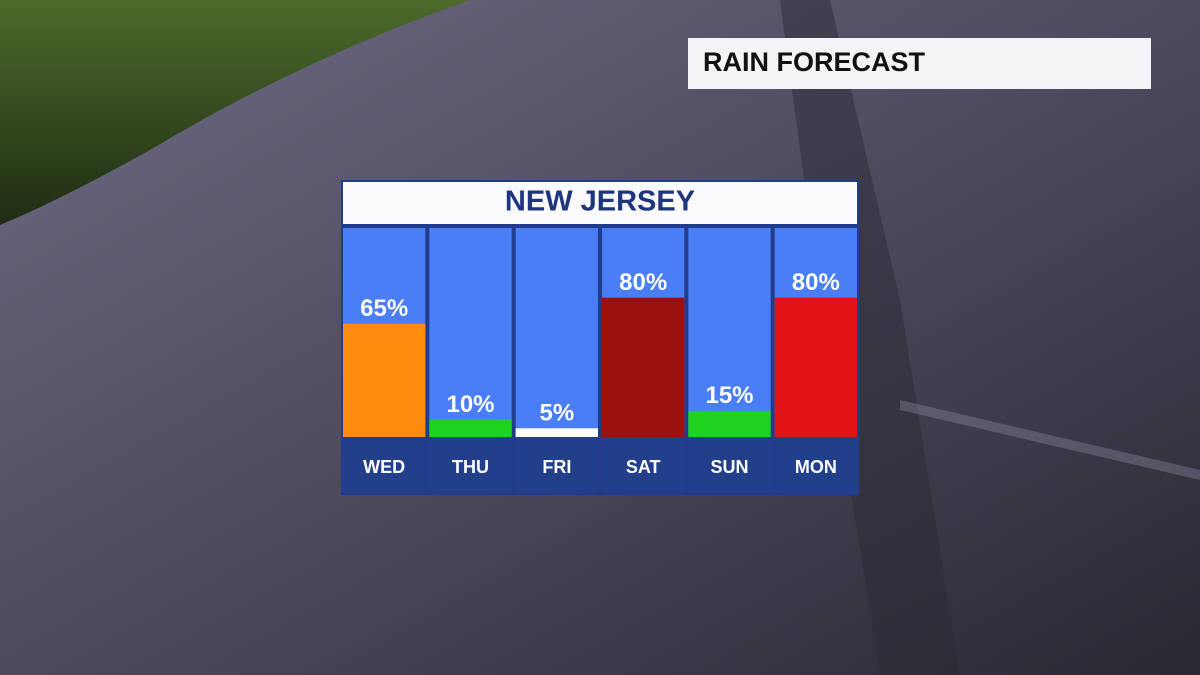 This screenshot has height=675, width=1200. Describe the element at coordinates (1050, 440) in the screenshot. I see `curb` at that location.